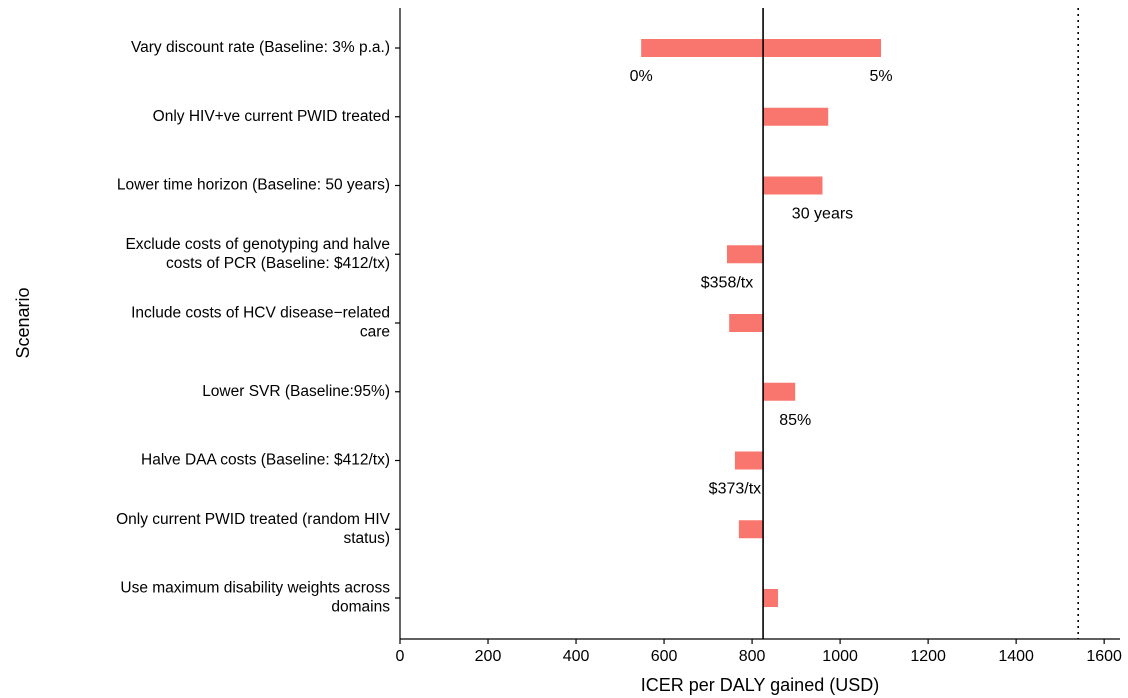  I want to click on x-tick-label: 600, so click(664, 656).